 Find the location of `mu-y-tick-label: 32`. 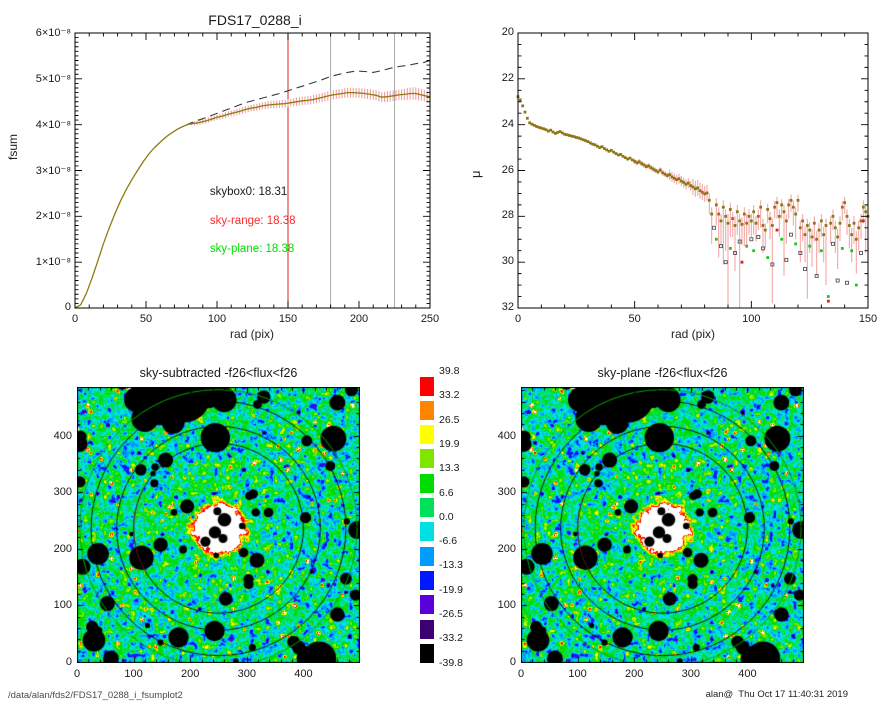

mu-y-tick-label: 32 is located at coordinates (507, 307).